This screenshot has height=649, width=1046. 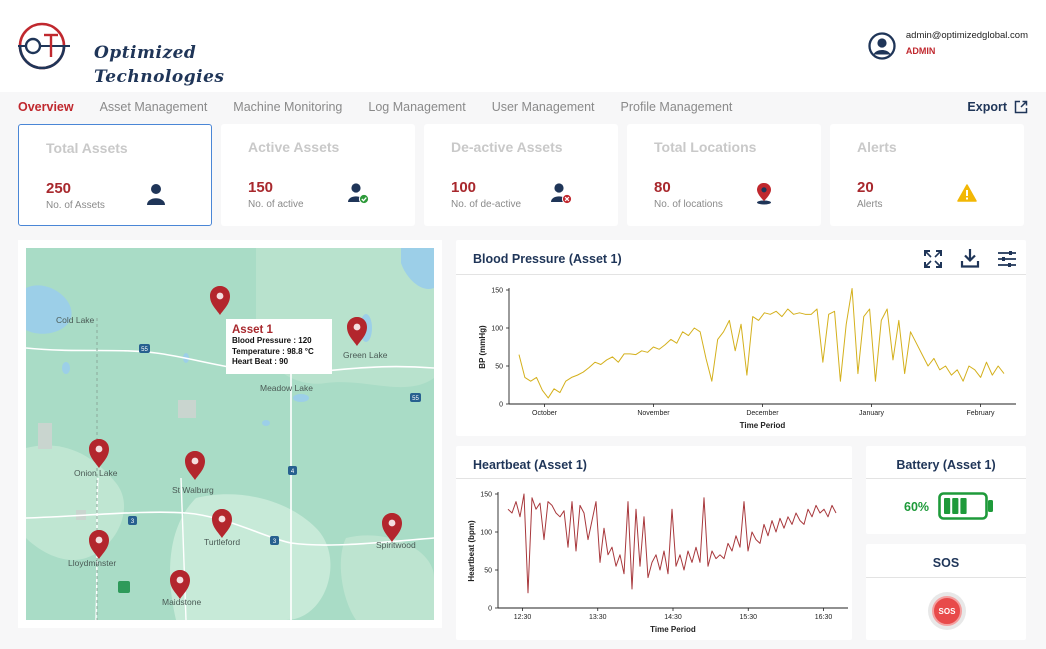 I want to click on panel-title: Battery (Asset 1), so click(x=946, y=465).